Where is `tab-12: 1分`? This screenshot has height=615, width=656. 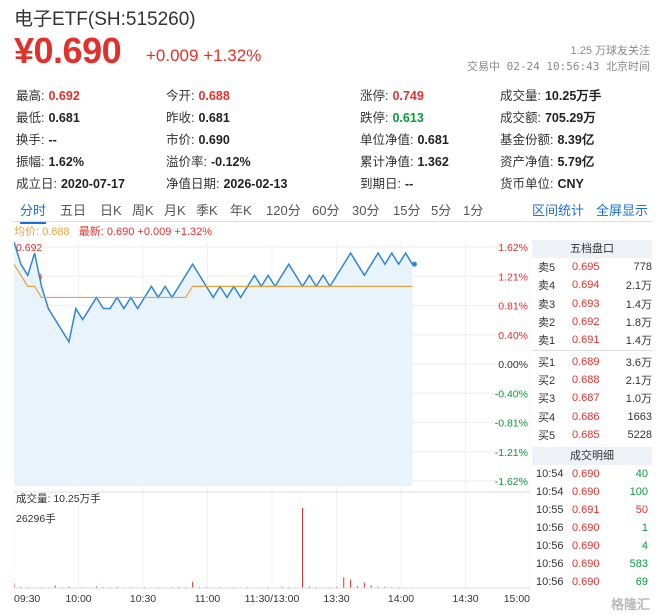
tab-12: 1分 is located at coordinates (473, 210).